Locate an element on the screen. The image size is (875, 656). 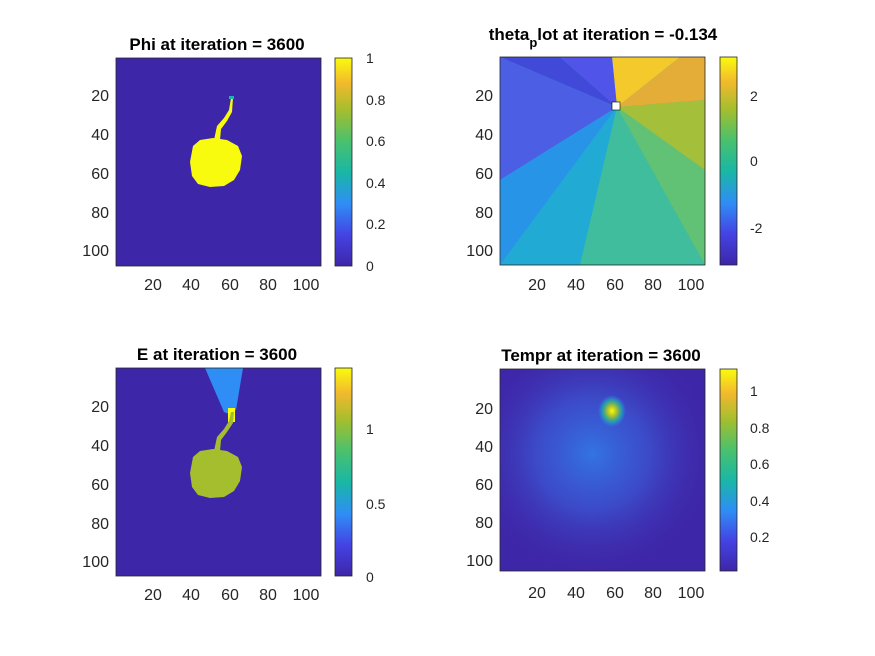
tempr-colorbar-tick: 0.4 is located at coordinates (760, 501).